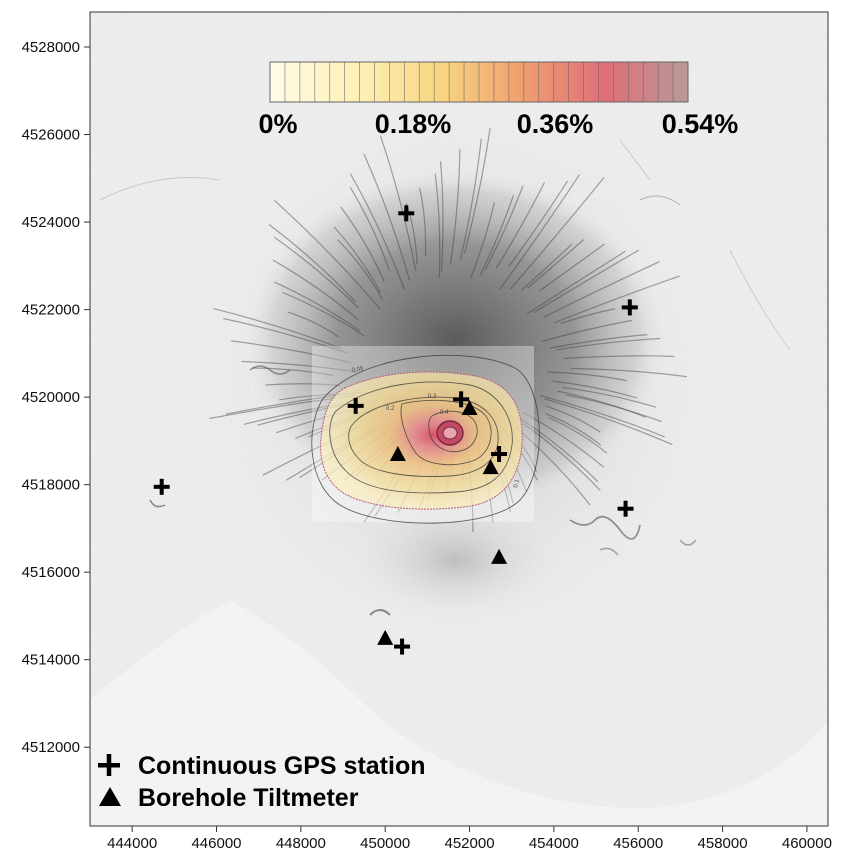  What do you see at coordinates (723, 842) in the screenshot?
I see `x-tick-label: 458000` at bounding box center [723, 842].